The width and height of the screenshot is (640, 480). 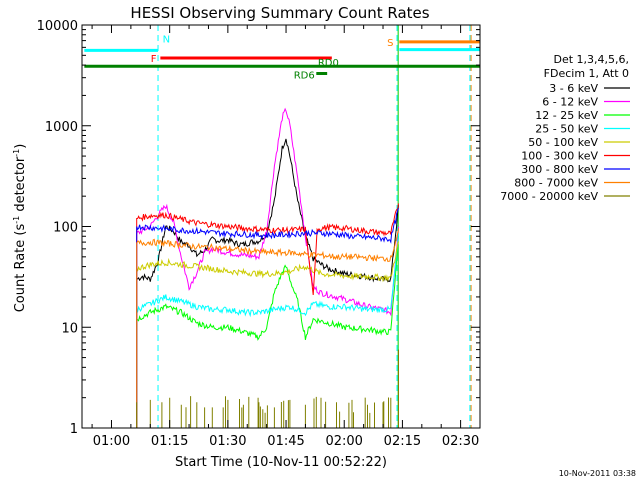 I want to click on x-axis-label: Start Time (10-Nov-11 00:52:22), so click(x=281, y=462).